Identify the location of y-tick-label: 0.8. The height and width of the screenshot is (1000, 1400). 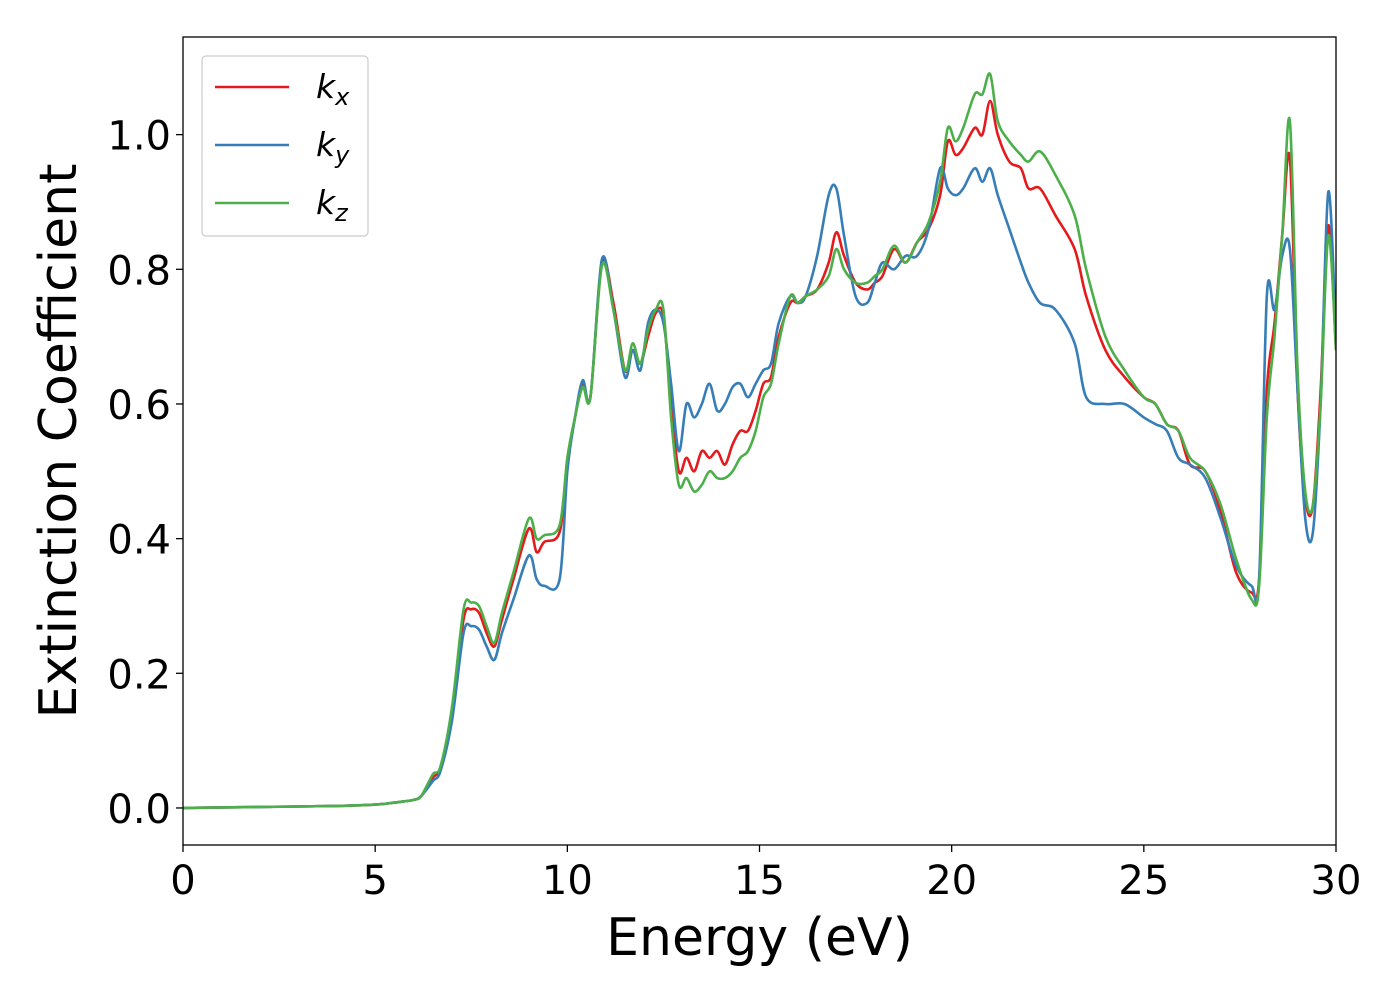
(139, 271).